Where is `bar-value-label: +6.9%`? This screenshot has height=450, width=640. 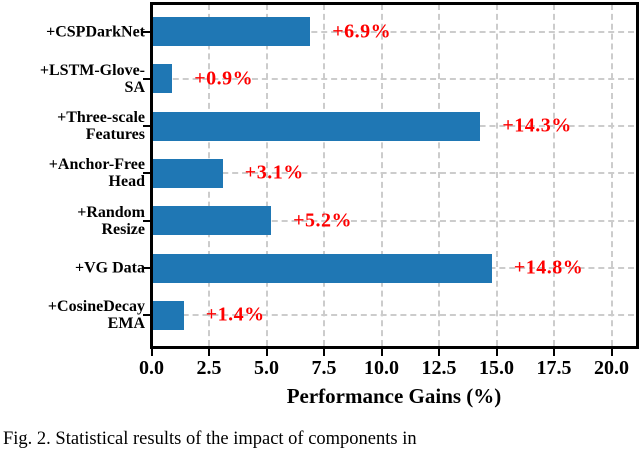
bar-value-label: +6.9% is located at coordinates (361, 31).